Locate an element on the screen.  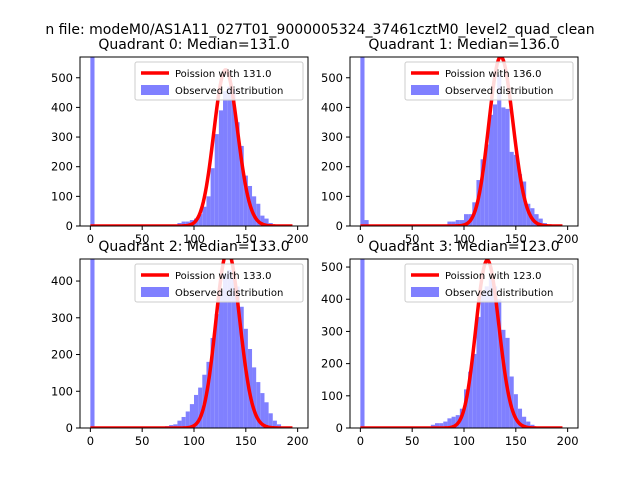
subplot-title: Quadrant 1: Median=136.0 is located at coordinates (463, 45).